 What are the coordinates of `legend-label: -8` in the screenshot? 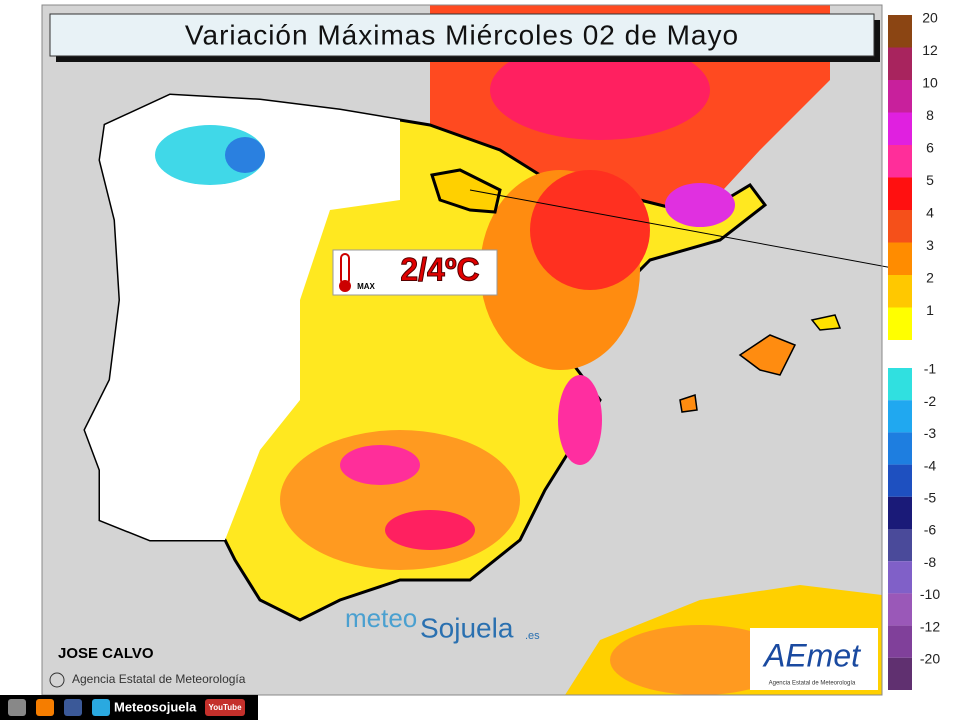 It's located at (930, 562).